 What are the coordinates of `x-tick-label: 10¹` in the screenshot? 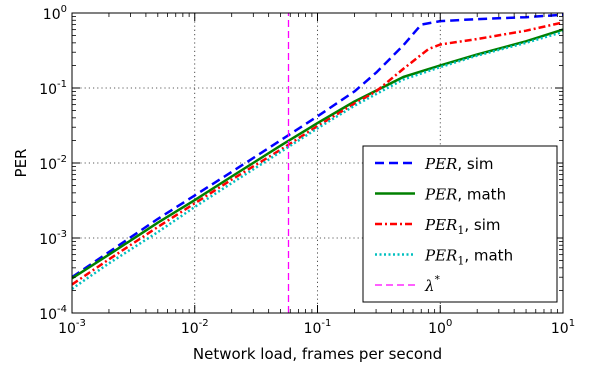 It's located at (563, 327).